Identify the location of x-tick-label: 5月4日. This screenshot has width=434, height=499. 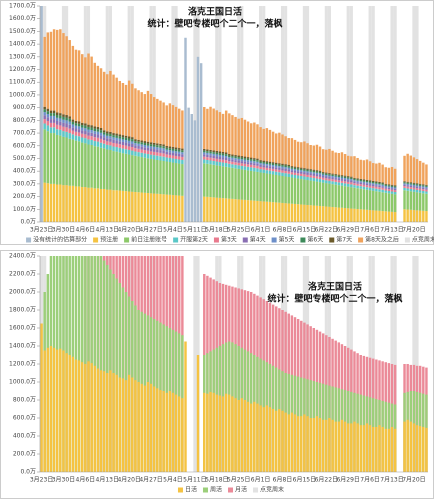
(173, 230).